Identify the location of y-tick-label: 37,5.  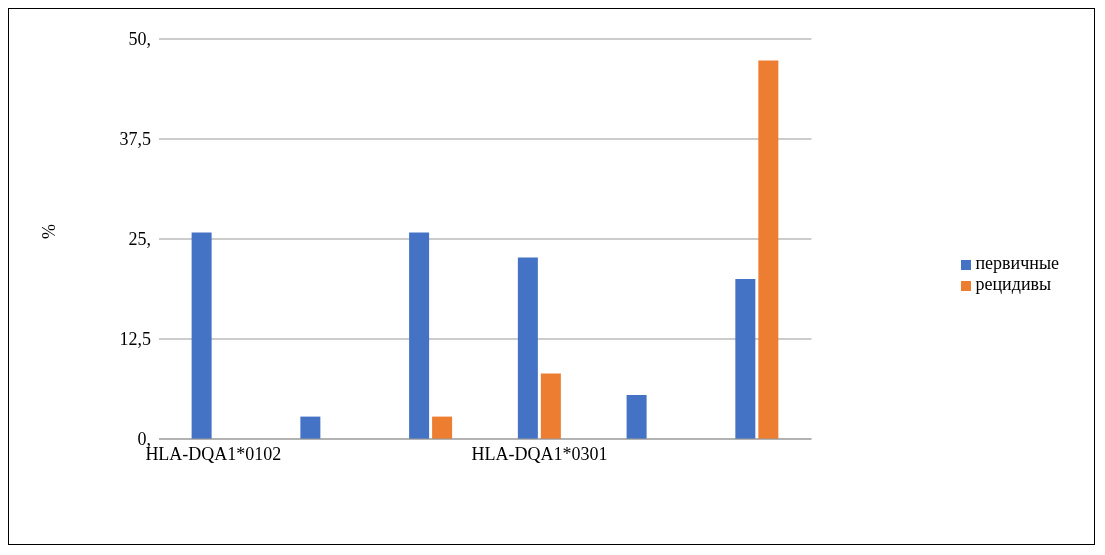
(135, 139).